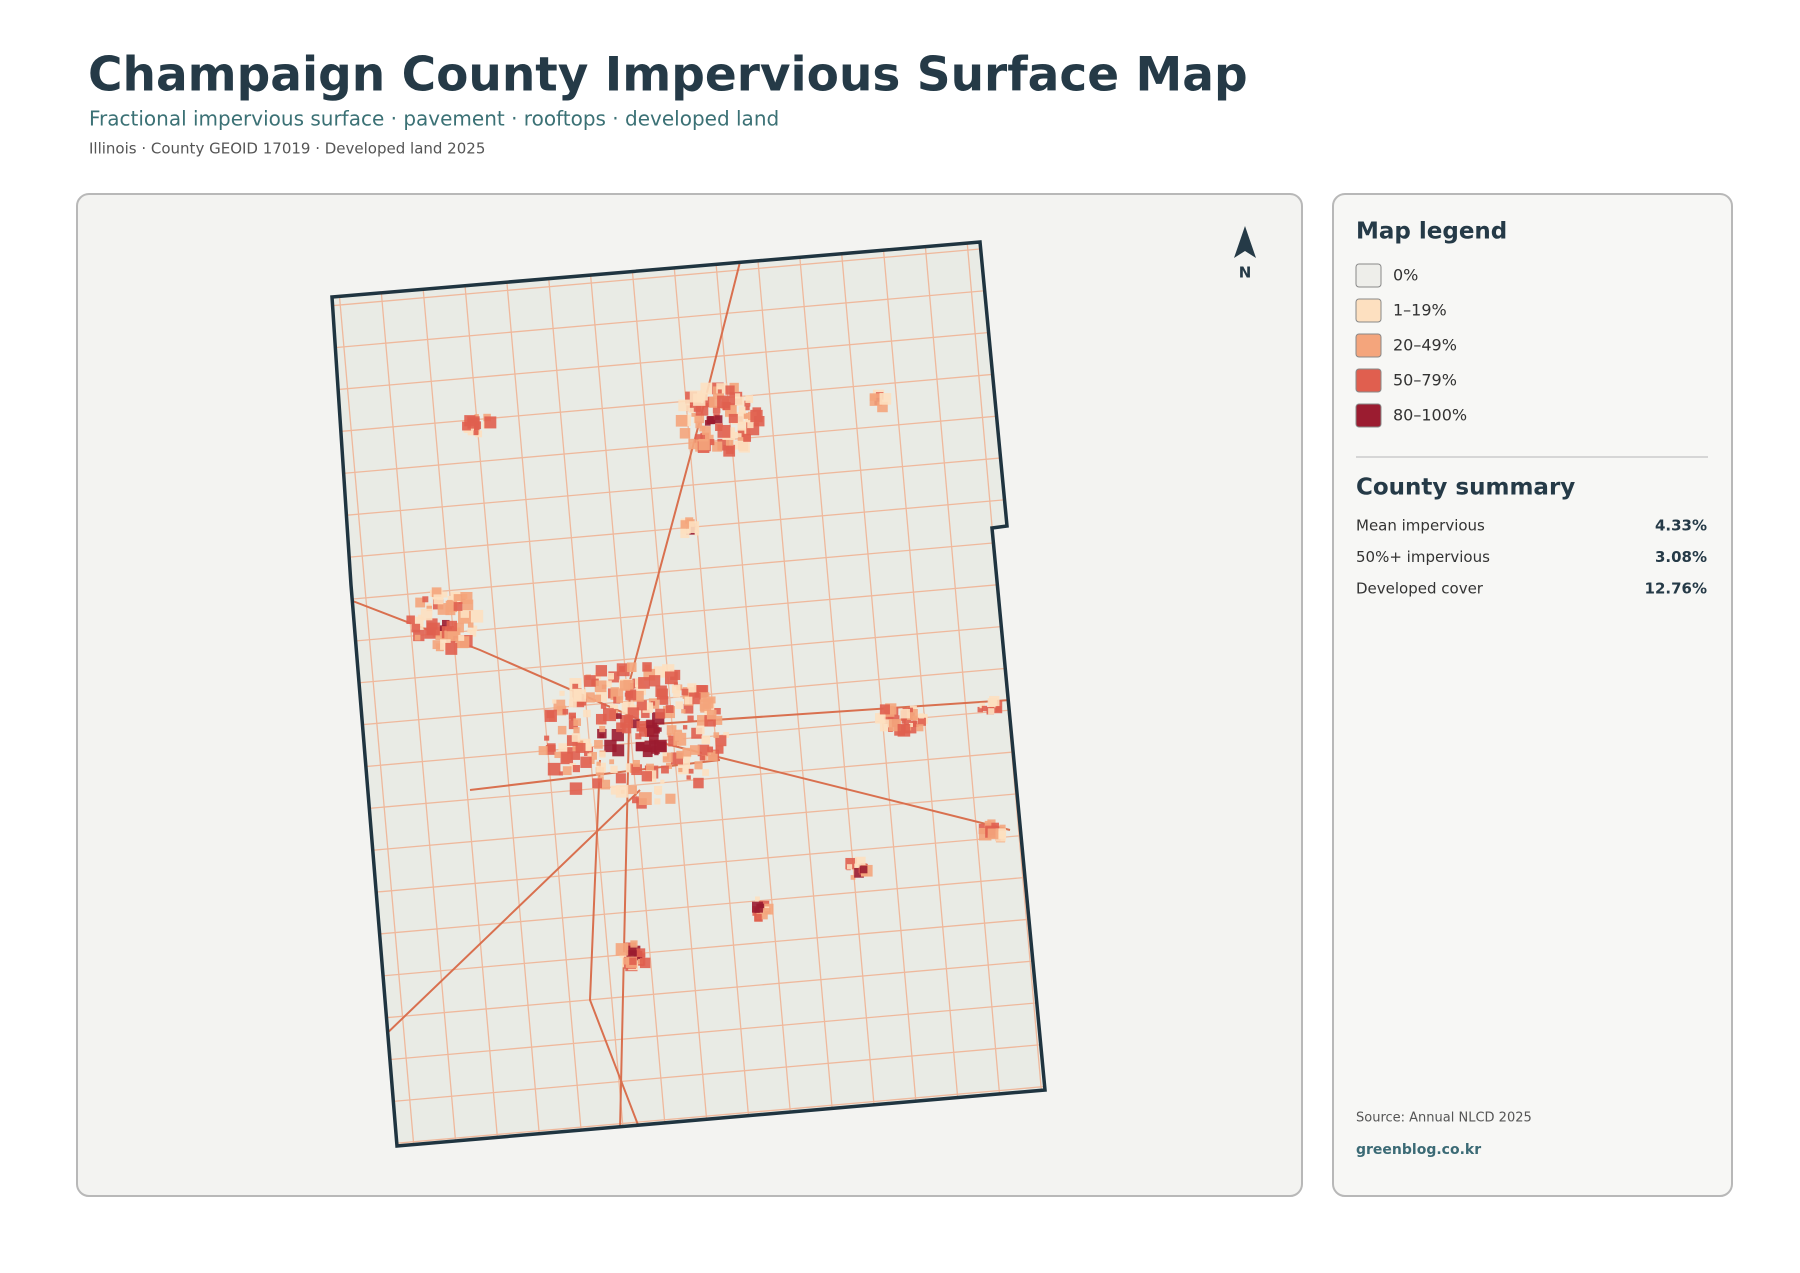 This screenshot has height=1273, width=1800. What do you see at coordinates (1245, 273) in the screenshot?
I see `north-label: N` at bounding box center [1245, 273].